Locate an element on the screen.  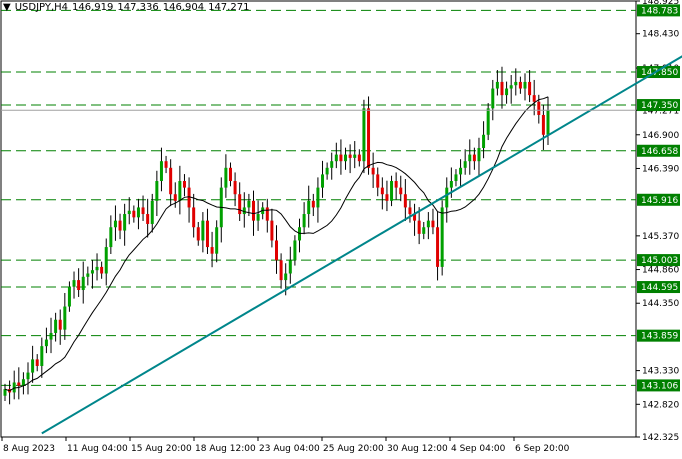
x-tick-label: 23 Aug 04:00 is located at coordinates (289, 449).